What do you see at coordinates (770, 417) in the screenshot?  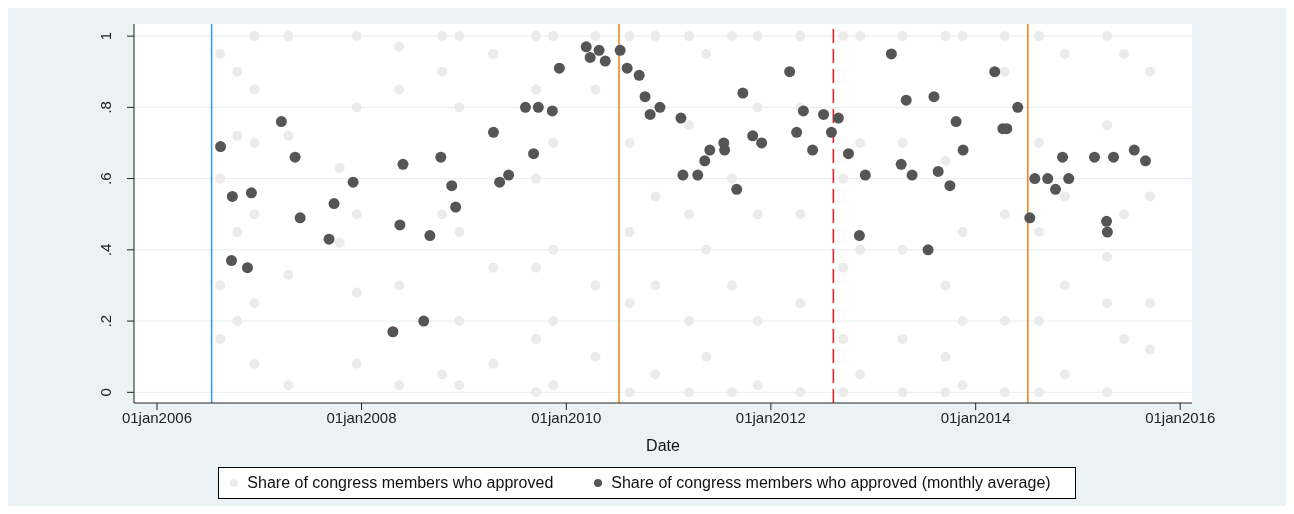 I see `x-tick-label: 01jan2012` at bounding box center [770, 417].